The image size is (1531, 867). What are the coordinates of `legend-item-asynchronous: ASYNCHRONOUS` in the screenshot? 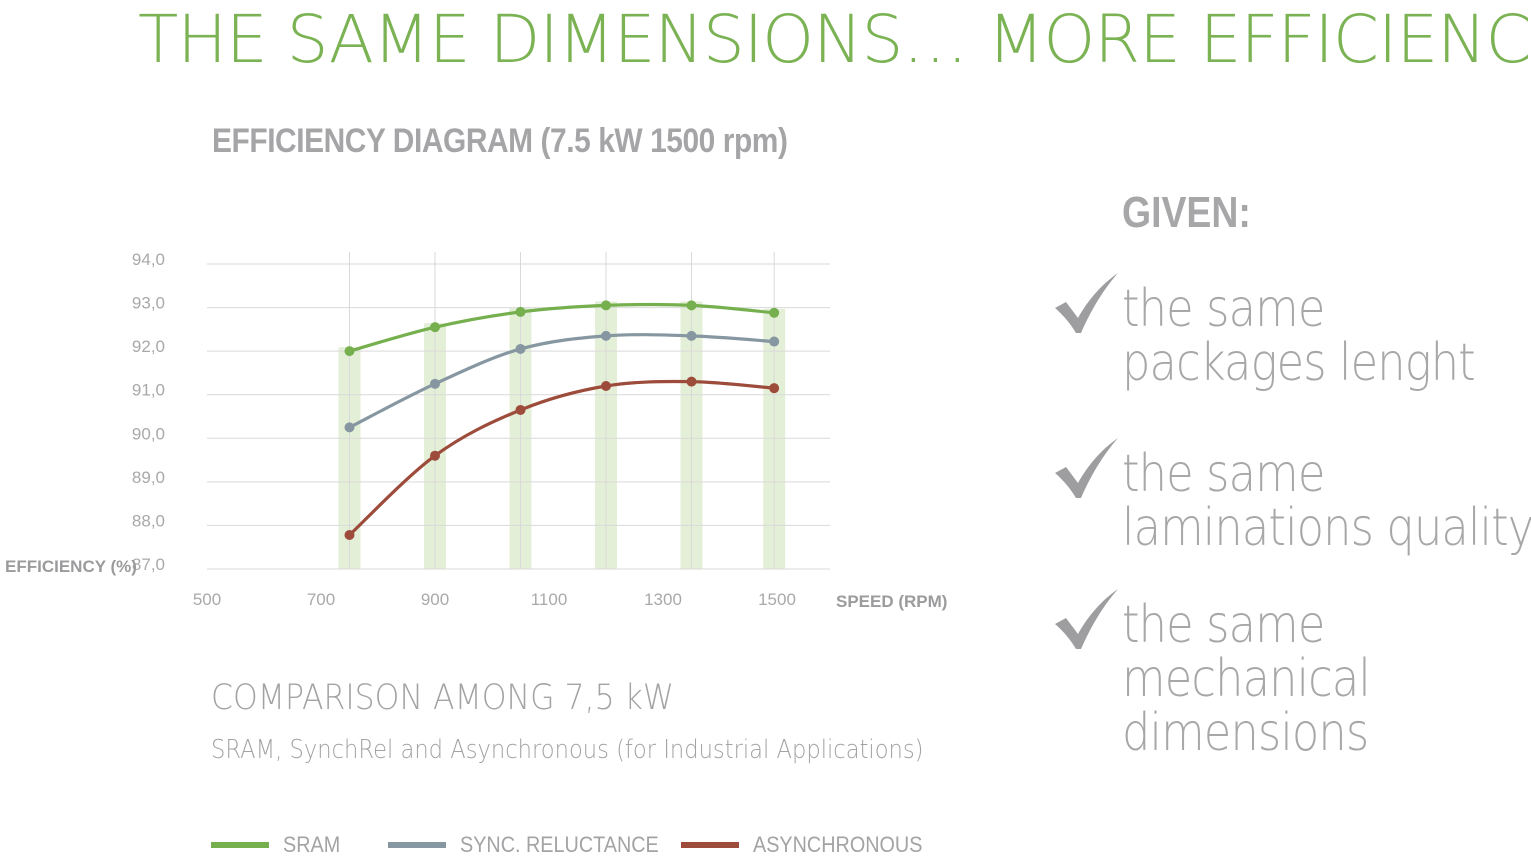 It's located at (811, 845).